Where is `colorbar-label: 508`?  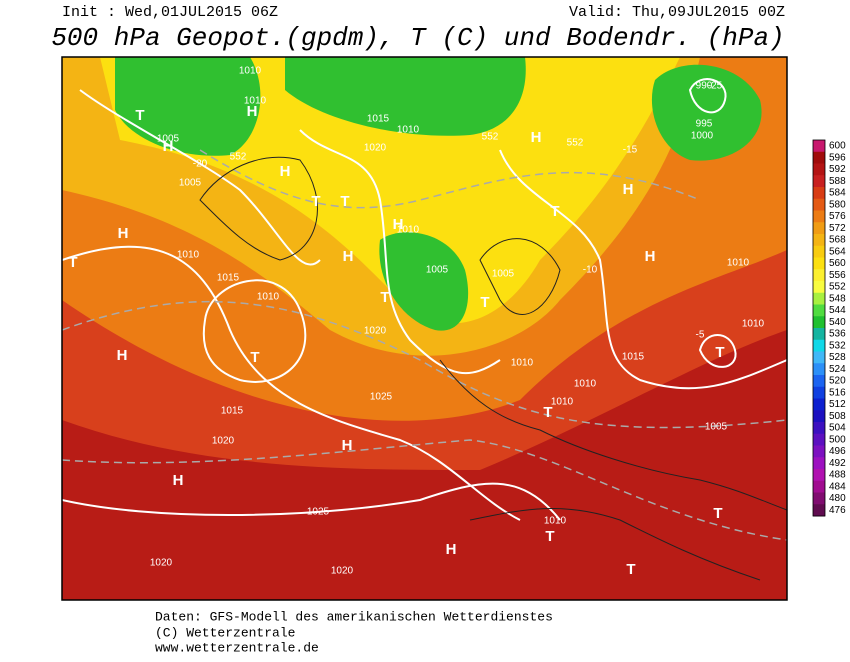 colorbar-label: 508 is located at coordinates (837, 416).